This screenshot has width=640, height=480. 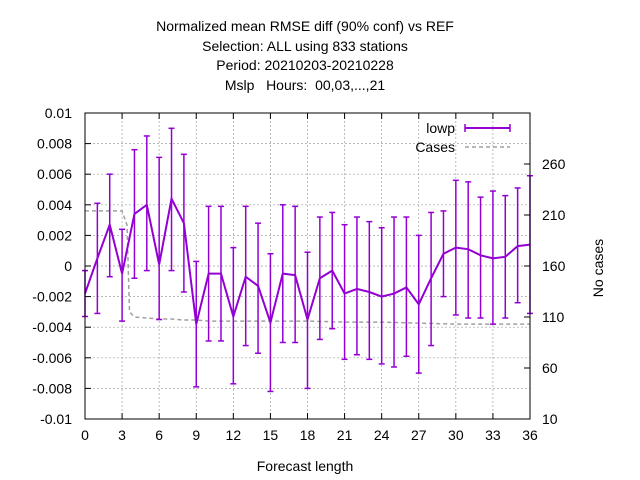 What do you see at coordinates (554, 164) in the screenshot?
I see `y2-tick-label: 260` at bounding box center [554, 164].